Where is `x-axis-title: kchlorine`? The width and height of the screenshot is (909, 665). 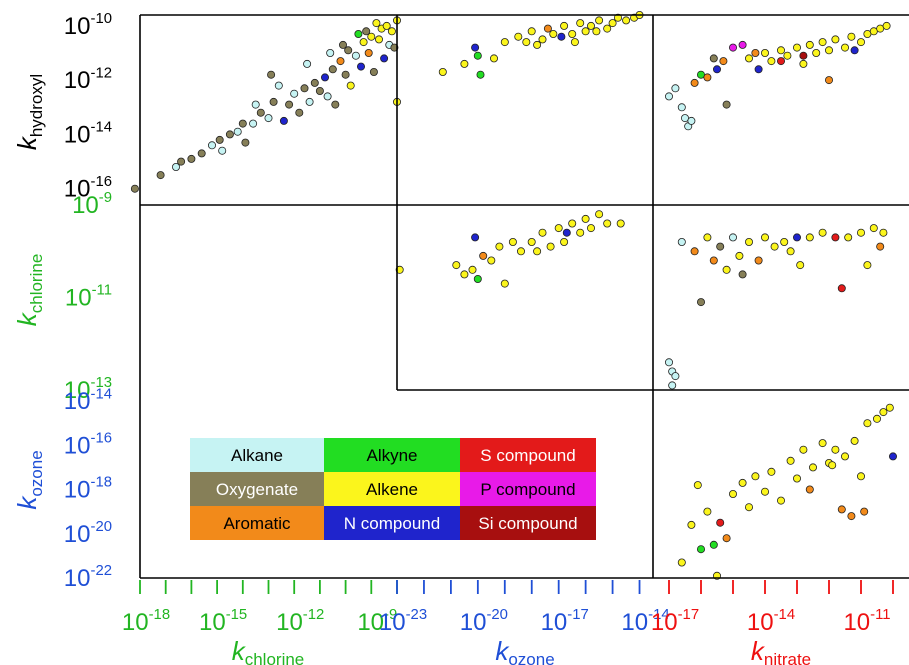
x-axis-title: kchlorine is located at coordinates (268, 650).